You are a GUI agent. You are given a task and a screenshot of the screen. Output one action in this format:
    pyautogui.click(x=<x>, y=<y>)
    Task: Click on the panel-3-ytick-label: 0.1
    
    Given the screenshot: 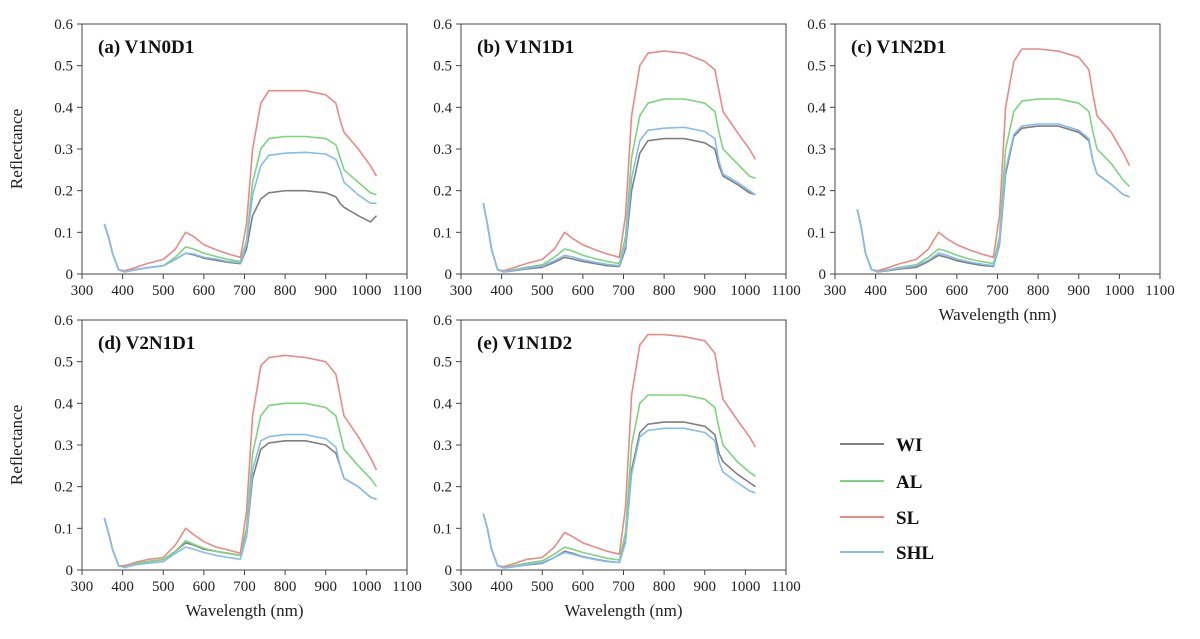 What is the action you would take?
    pyautogui.click(x=816, y=233)
    